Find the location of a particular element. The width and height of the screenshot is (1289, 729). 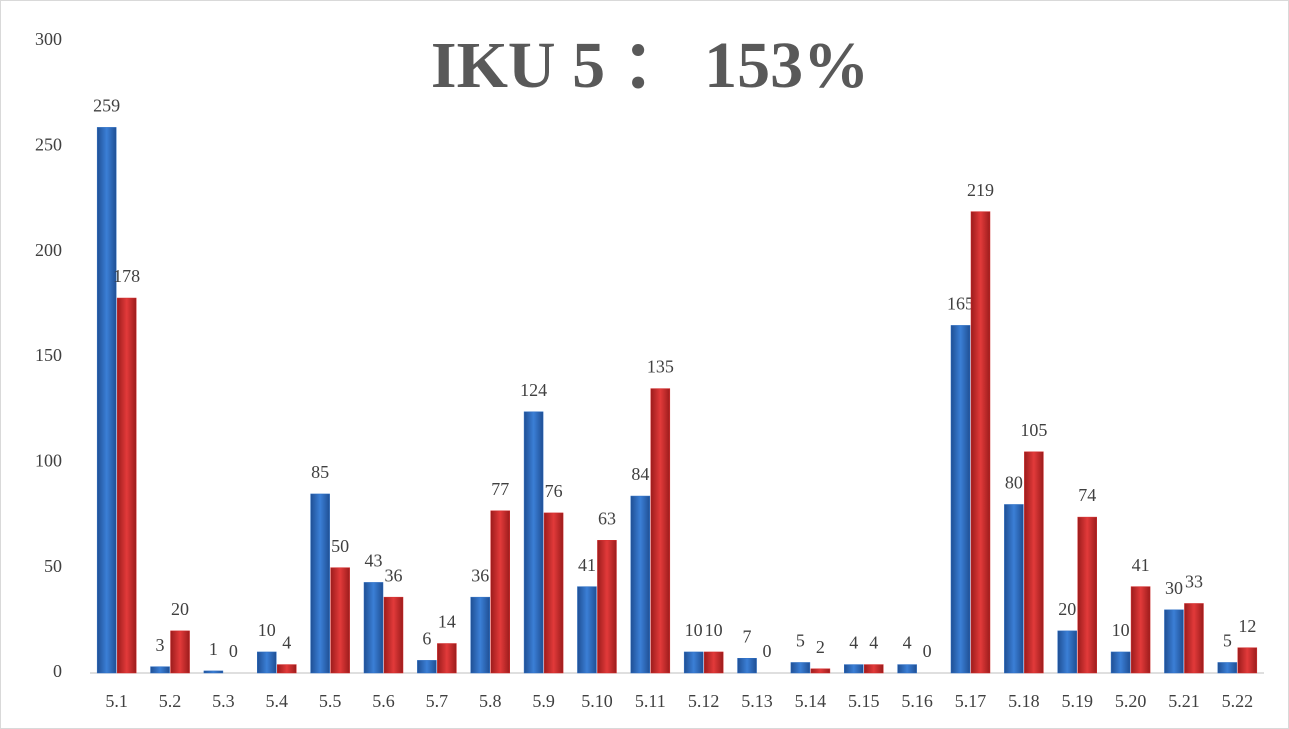

x-tick-label: 5.11 is located at coordinates (650, 701).